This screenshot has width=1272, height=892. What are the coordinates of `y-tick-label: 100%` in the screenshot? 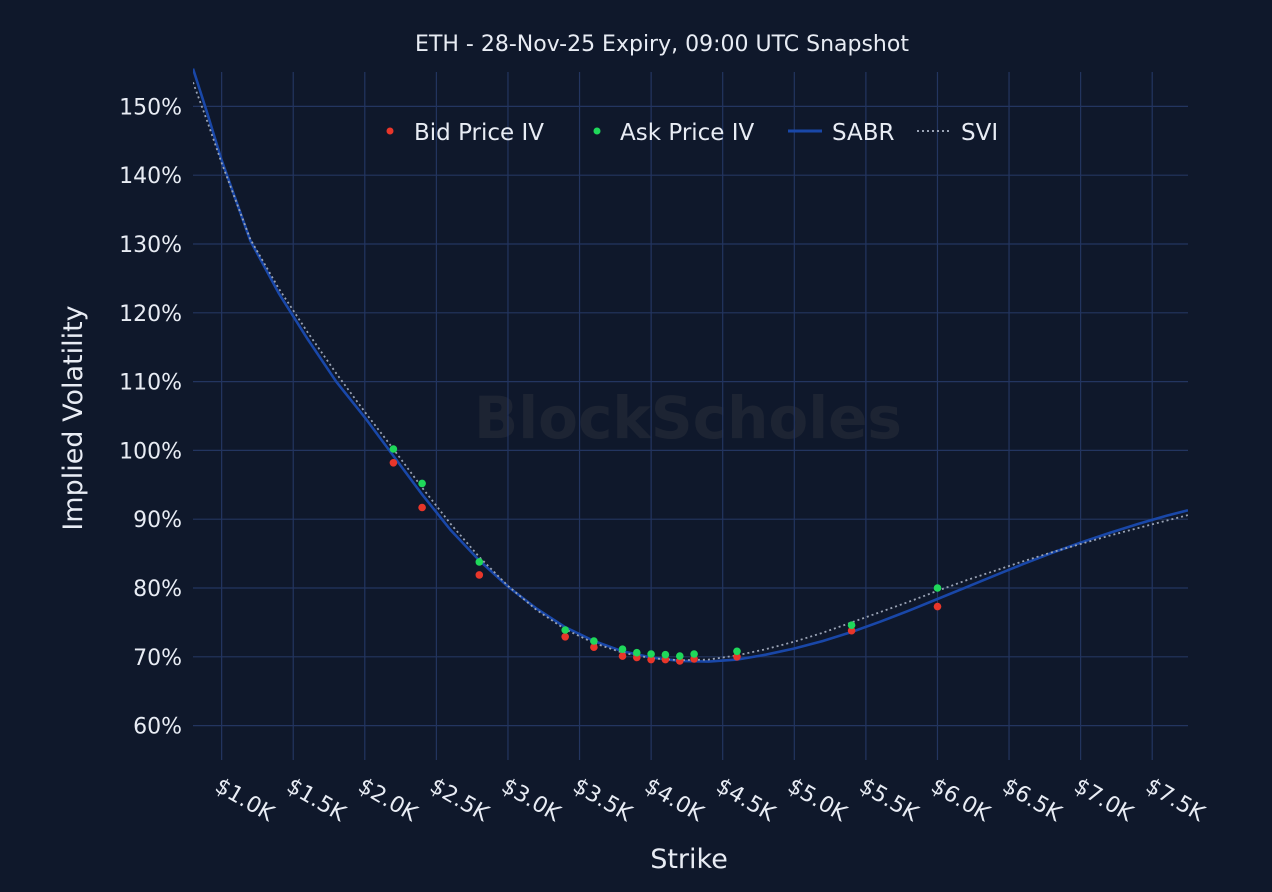 It's located at (150, 451).